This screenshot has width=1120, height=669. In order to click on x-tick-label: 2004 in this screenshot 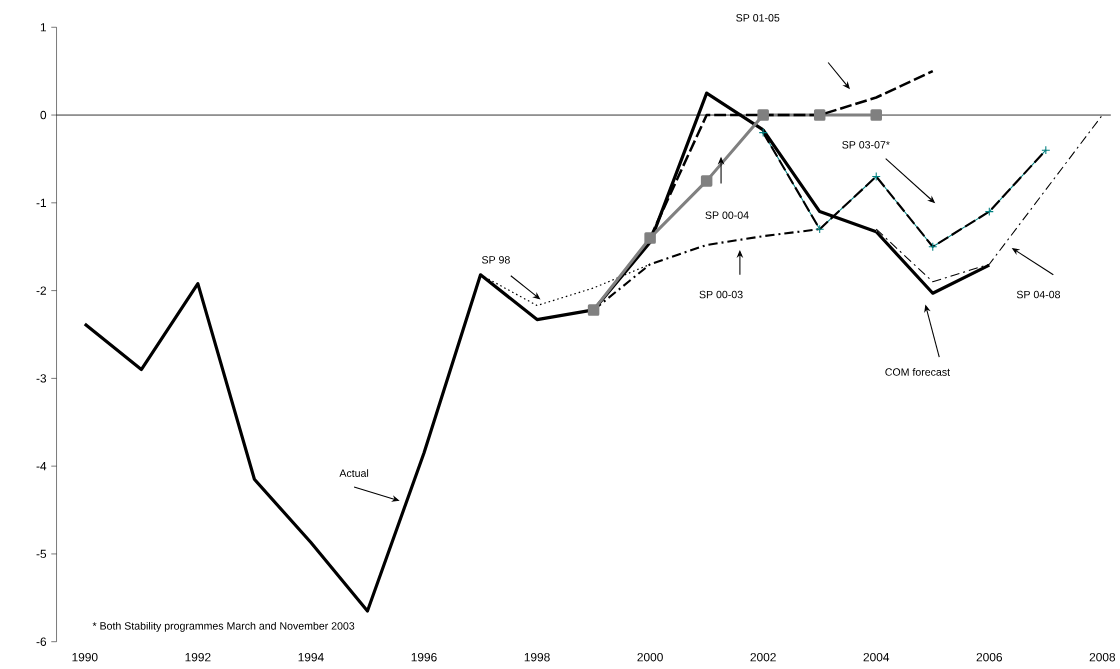, I will do `click(876, 657)`.